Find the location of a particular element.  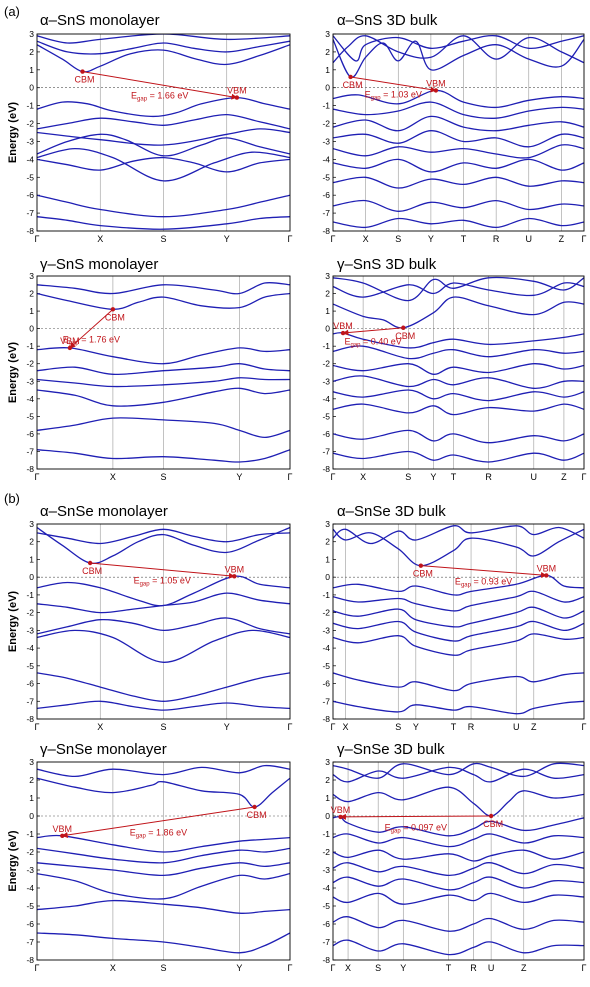

y-tick-label: 1 is located at coordinates (31, 559).